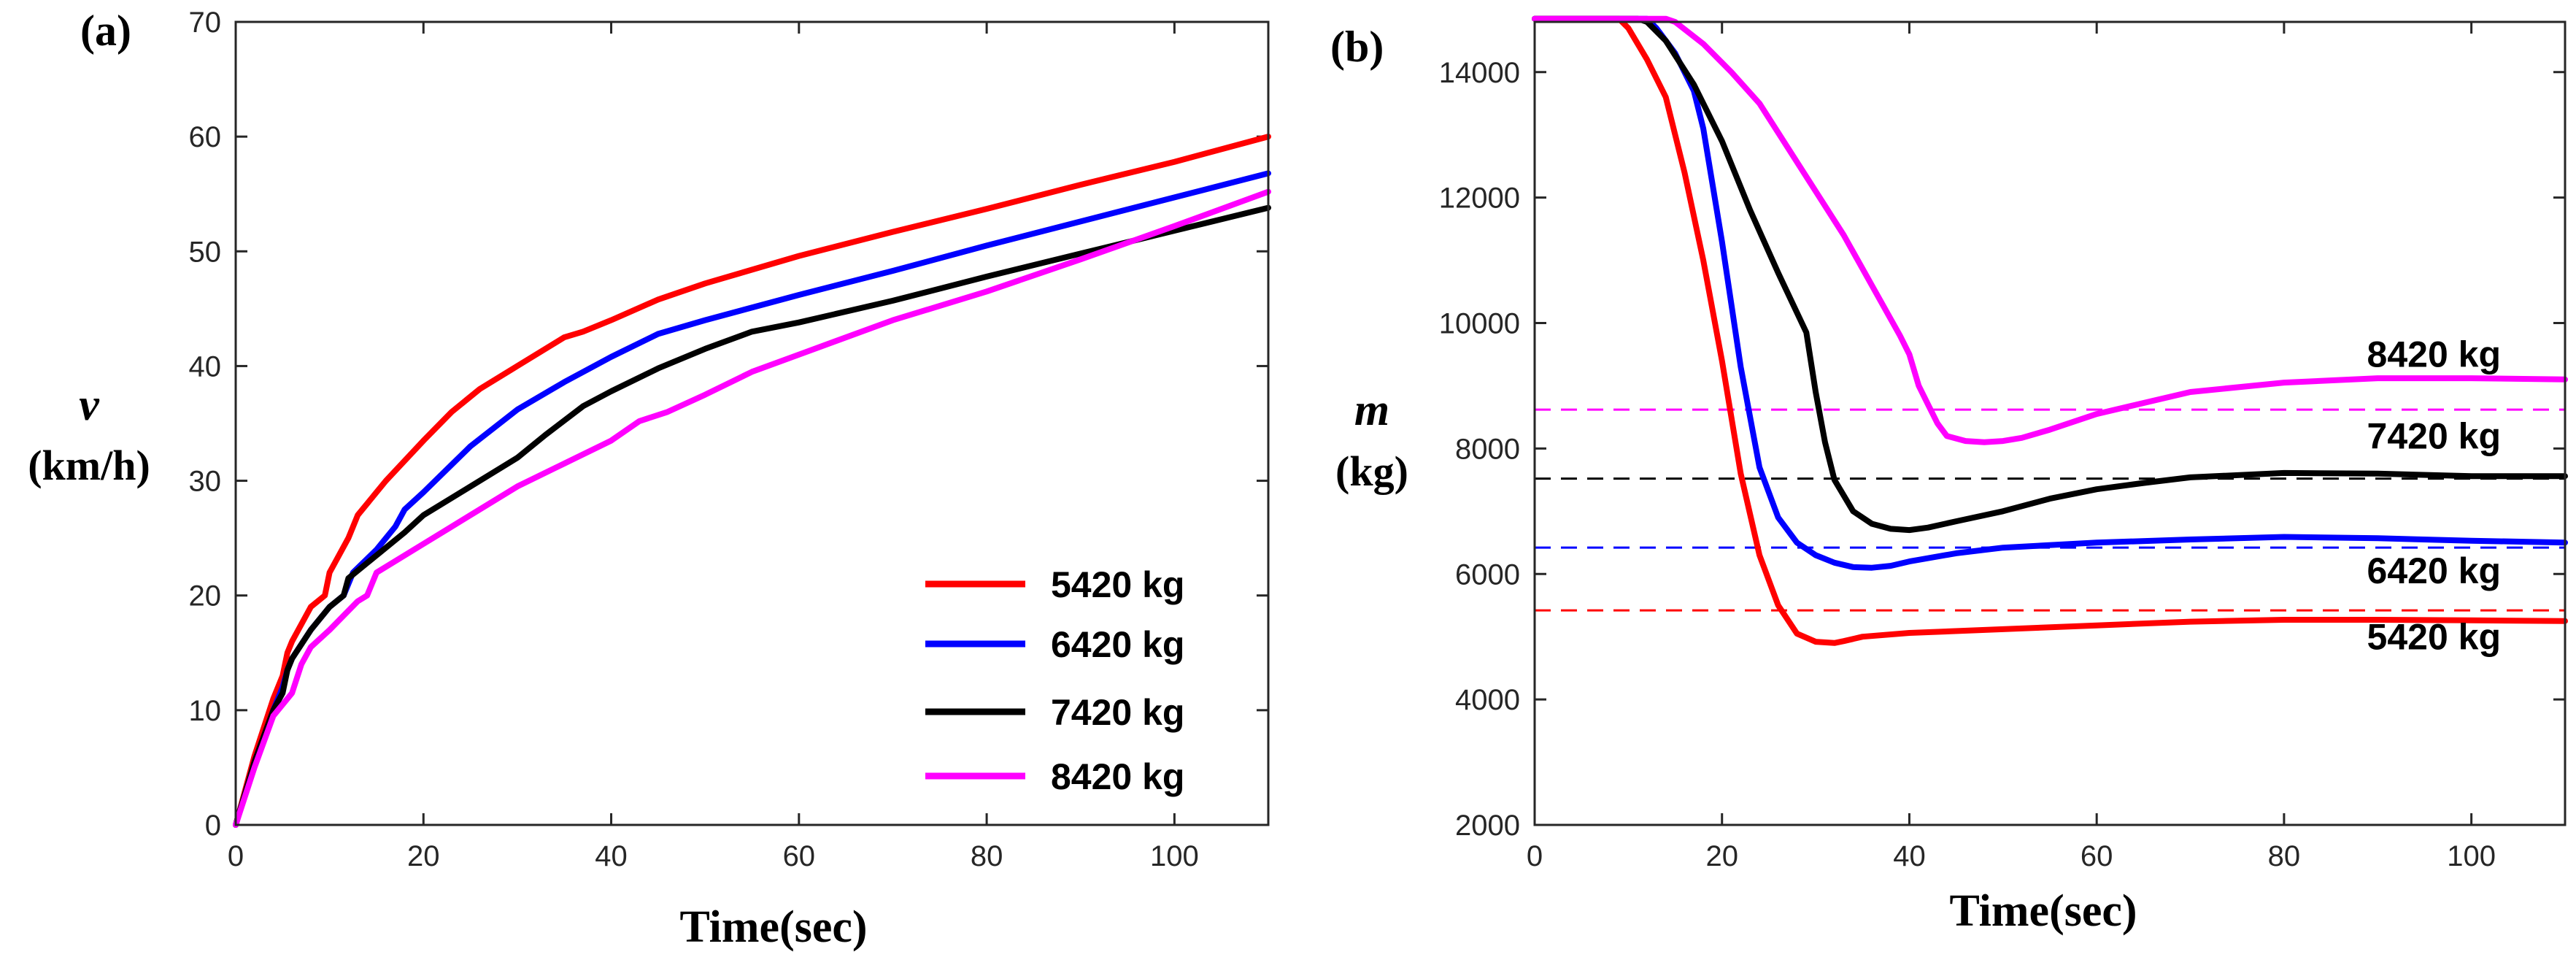  What do you see at coordinates (2284, 856) in the screenshot?
I see `panel-b-xtick-label: 80` at bounding box center [2284, 856].